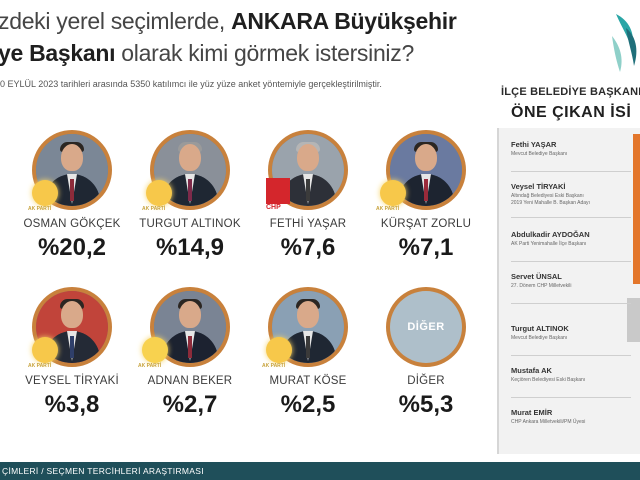 Image resolution: width=640 pixels, height=480 pixels. Describe the element at coordinates (72, 381) in the screenshot. I see `candidate-name: VEYSEL TİRYAKİ` at that location.